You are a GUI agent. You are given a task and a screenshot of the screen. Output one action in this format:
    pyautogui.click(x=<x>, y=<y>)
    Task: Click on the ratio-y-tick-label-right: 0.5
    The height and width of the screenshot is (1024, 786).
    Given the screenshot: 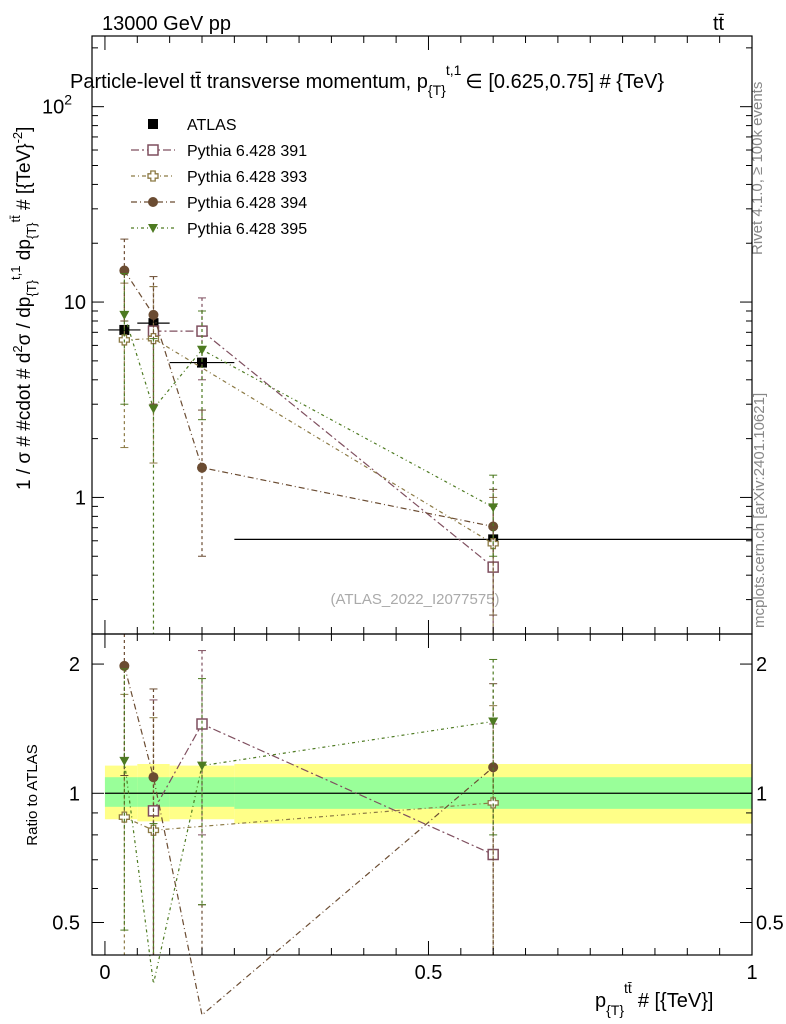 What is the action you would take?
    pyautogui.click(x=770, y=923)
    